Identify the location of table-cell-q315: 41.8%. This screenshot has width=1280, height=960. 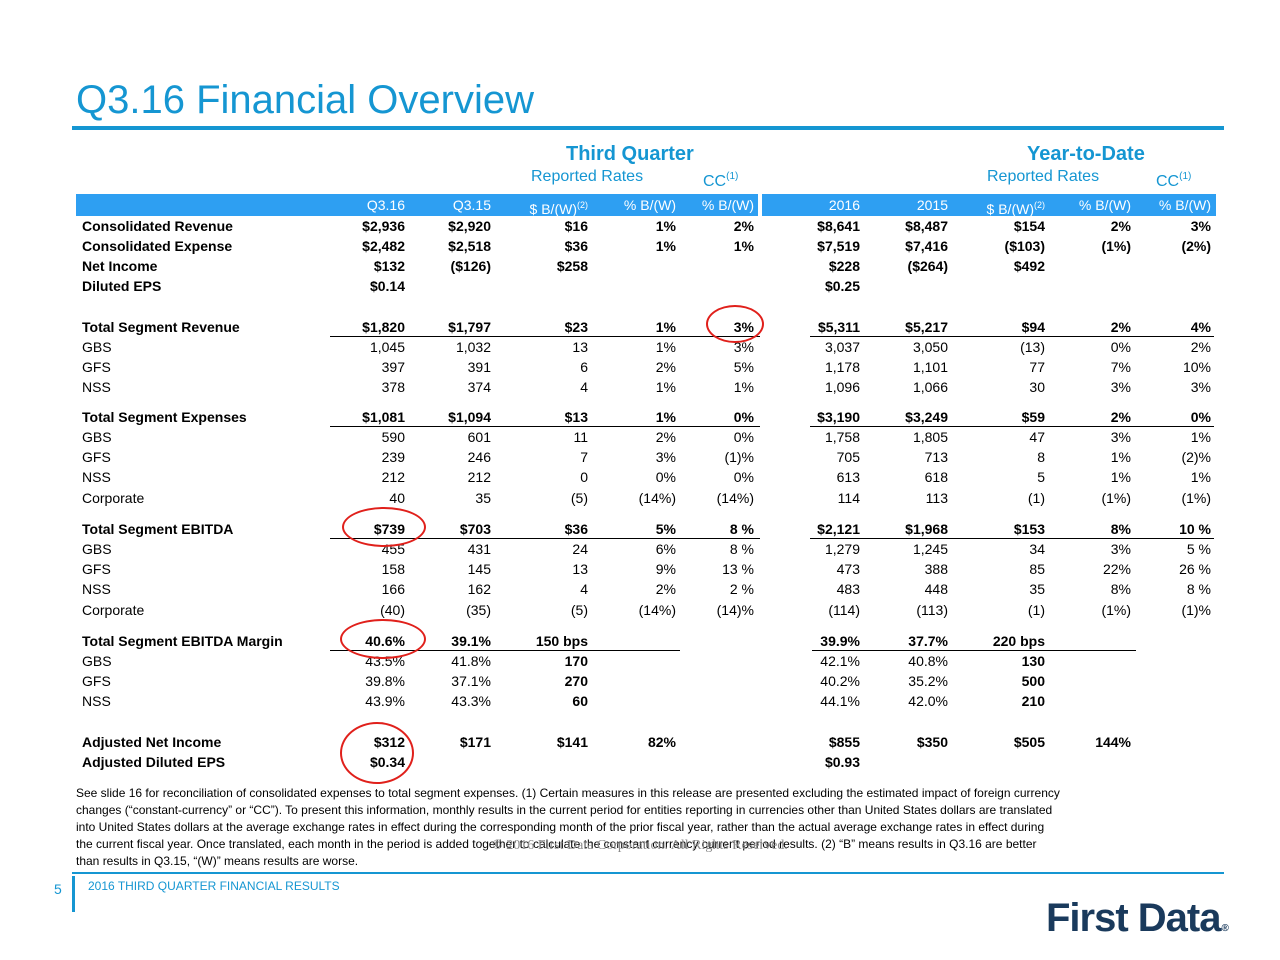
(471, 661).